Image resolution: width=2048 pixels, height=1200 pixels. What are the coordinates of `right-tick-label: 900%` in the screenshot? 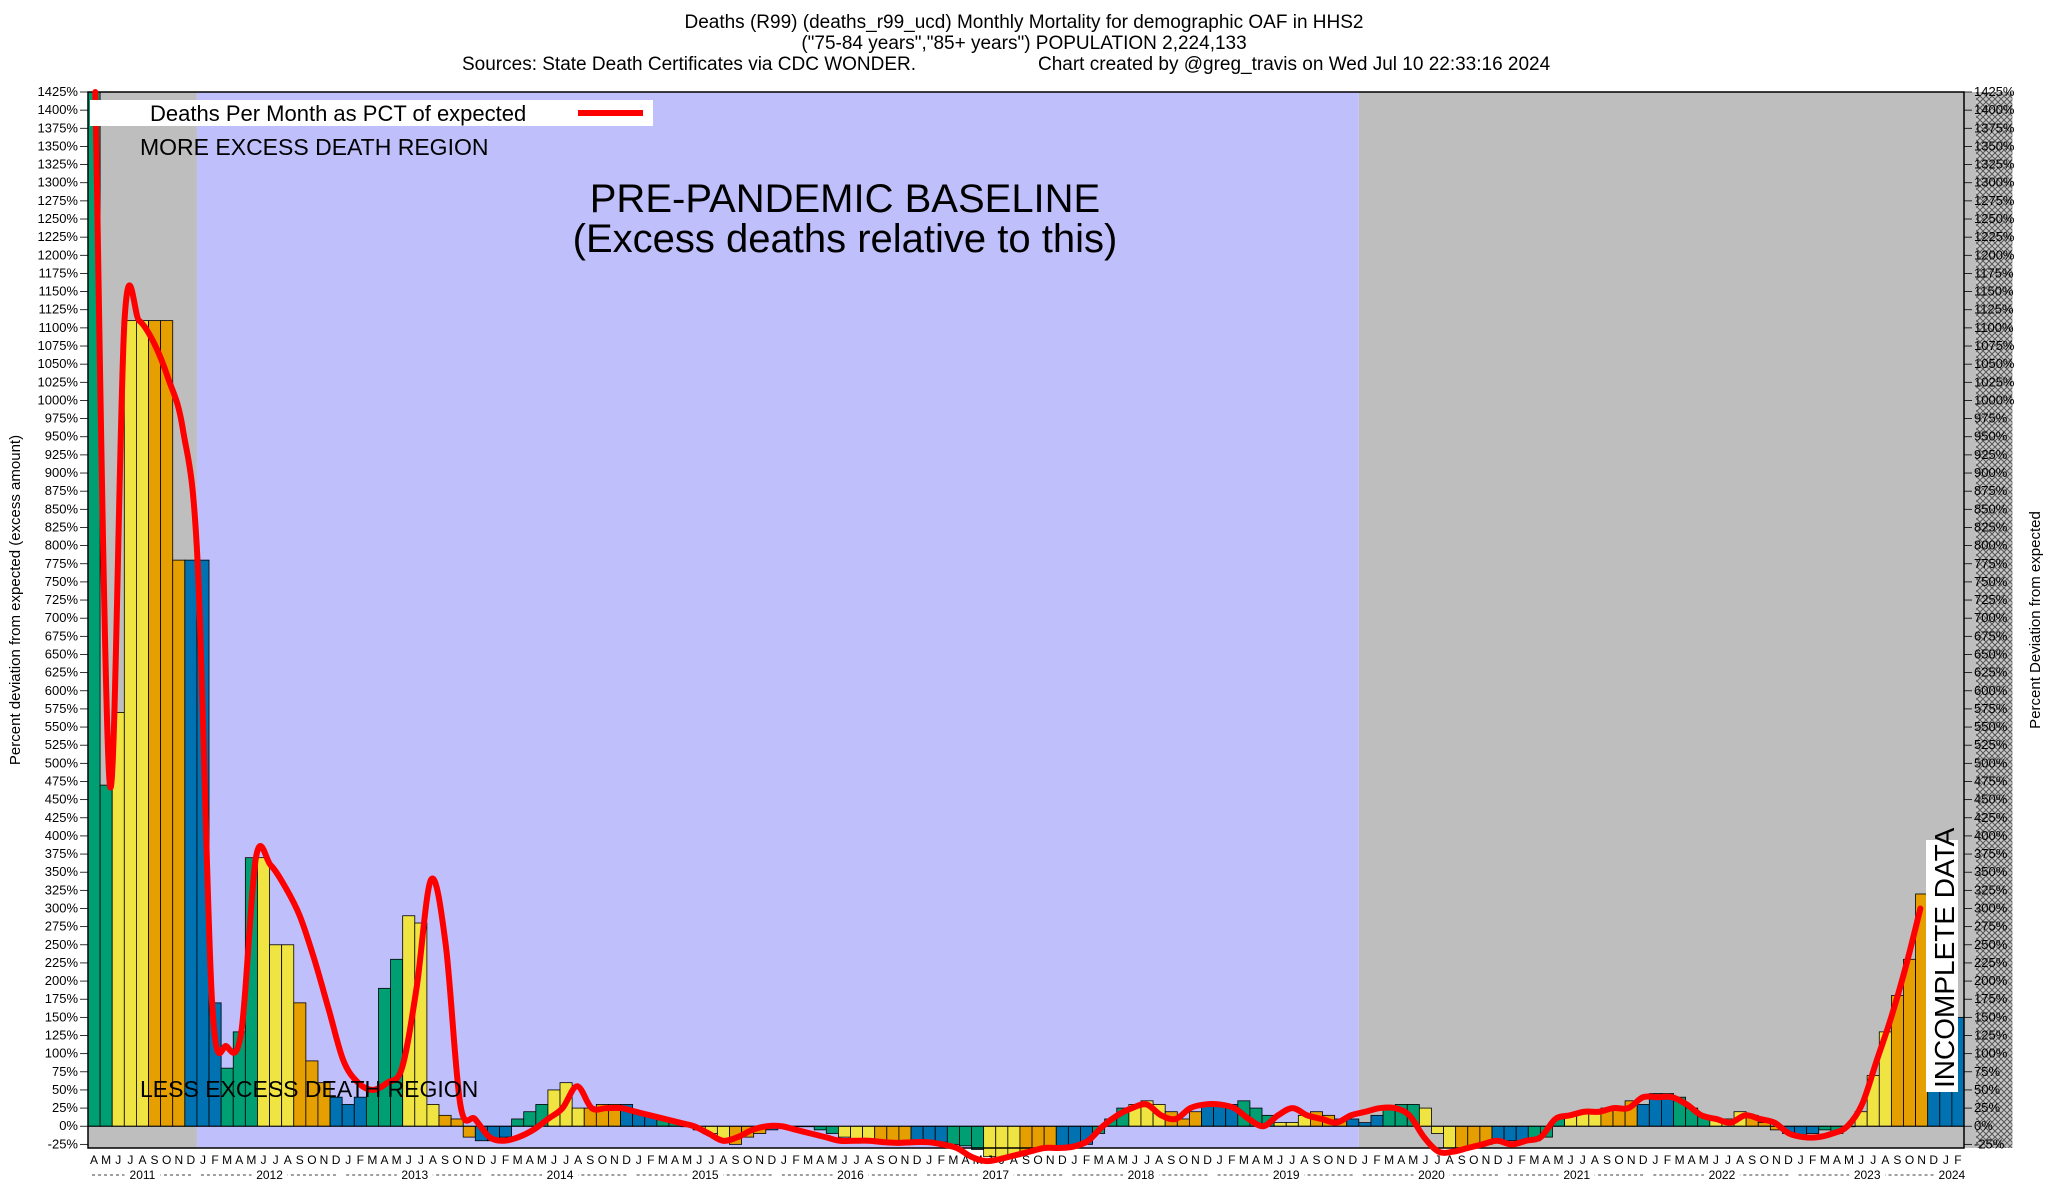 It's located at (1991, 472).